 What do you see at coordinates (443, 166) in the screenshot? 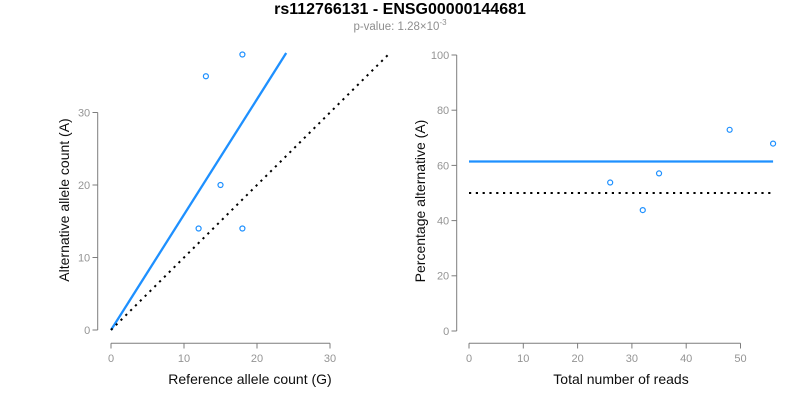
I see `y-tick-label: 60` at bounding box center [443, 166].